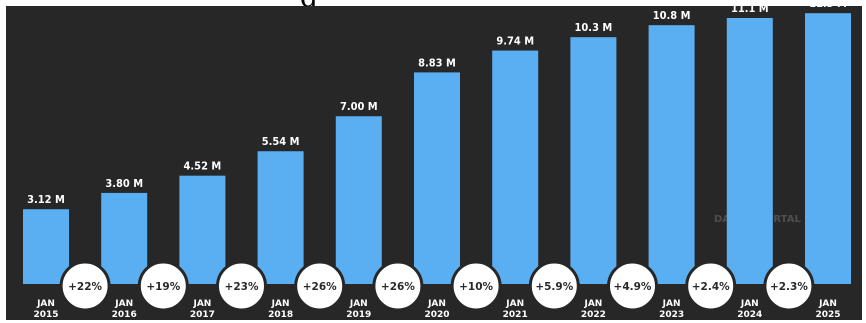 The image size is (866, 323). Describe the element at coordinates (672, 15) in the screenshot. I see `bar-value-label: 10.8 M` at that location.